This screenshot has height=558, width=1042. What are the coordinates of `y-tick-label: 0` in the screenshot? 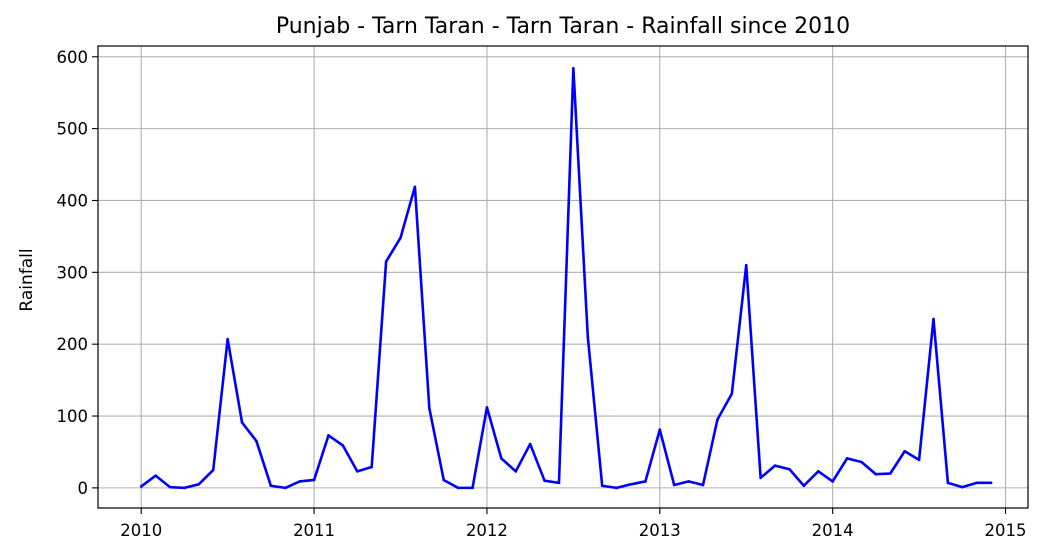 It's located at (83, 488).